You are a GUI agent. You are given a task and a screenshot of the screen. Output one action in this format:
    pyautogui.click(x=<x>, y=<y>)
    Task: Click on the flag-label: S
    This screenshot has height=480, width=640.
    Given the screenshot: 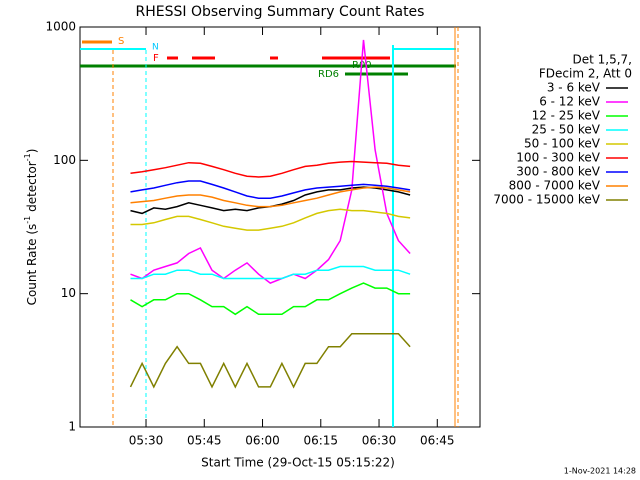 What is the action you would take?
    pyautogui.click(x=121, y=41)
    